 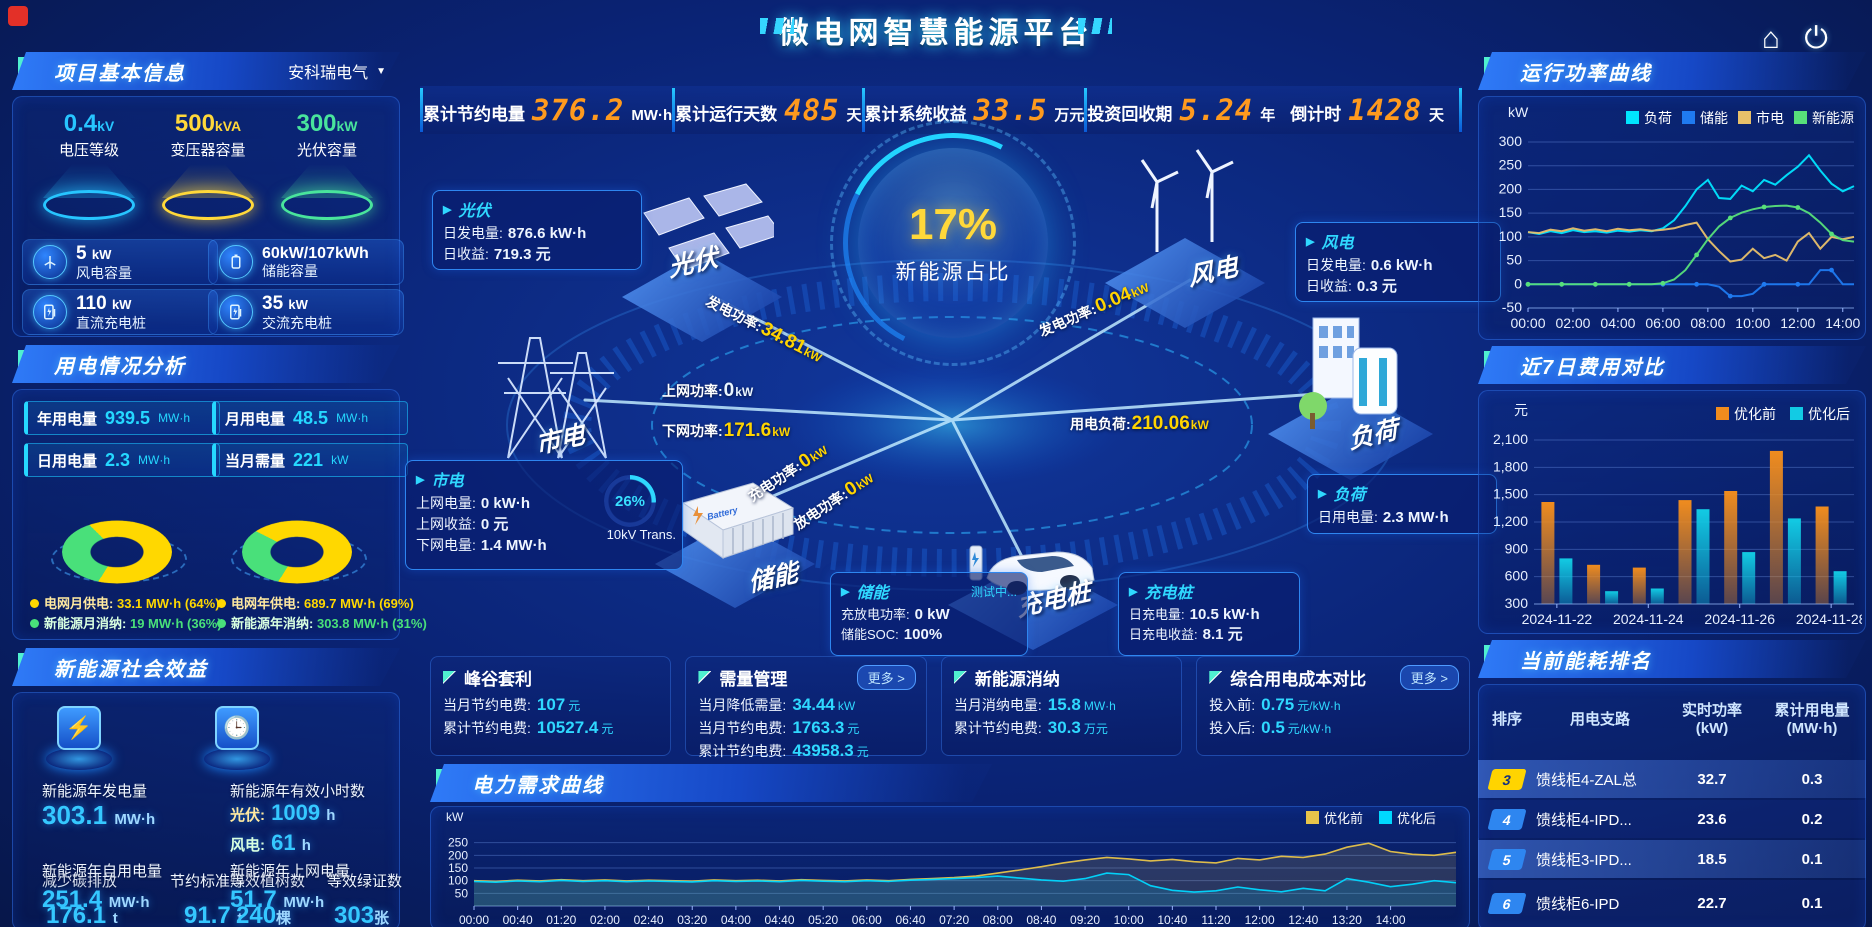 What do you see at coordinates (80, 881) in the screenshot?
I see `benefit-carbon-label: 减少碳排放` at bounding box center [80, 881].